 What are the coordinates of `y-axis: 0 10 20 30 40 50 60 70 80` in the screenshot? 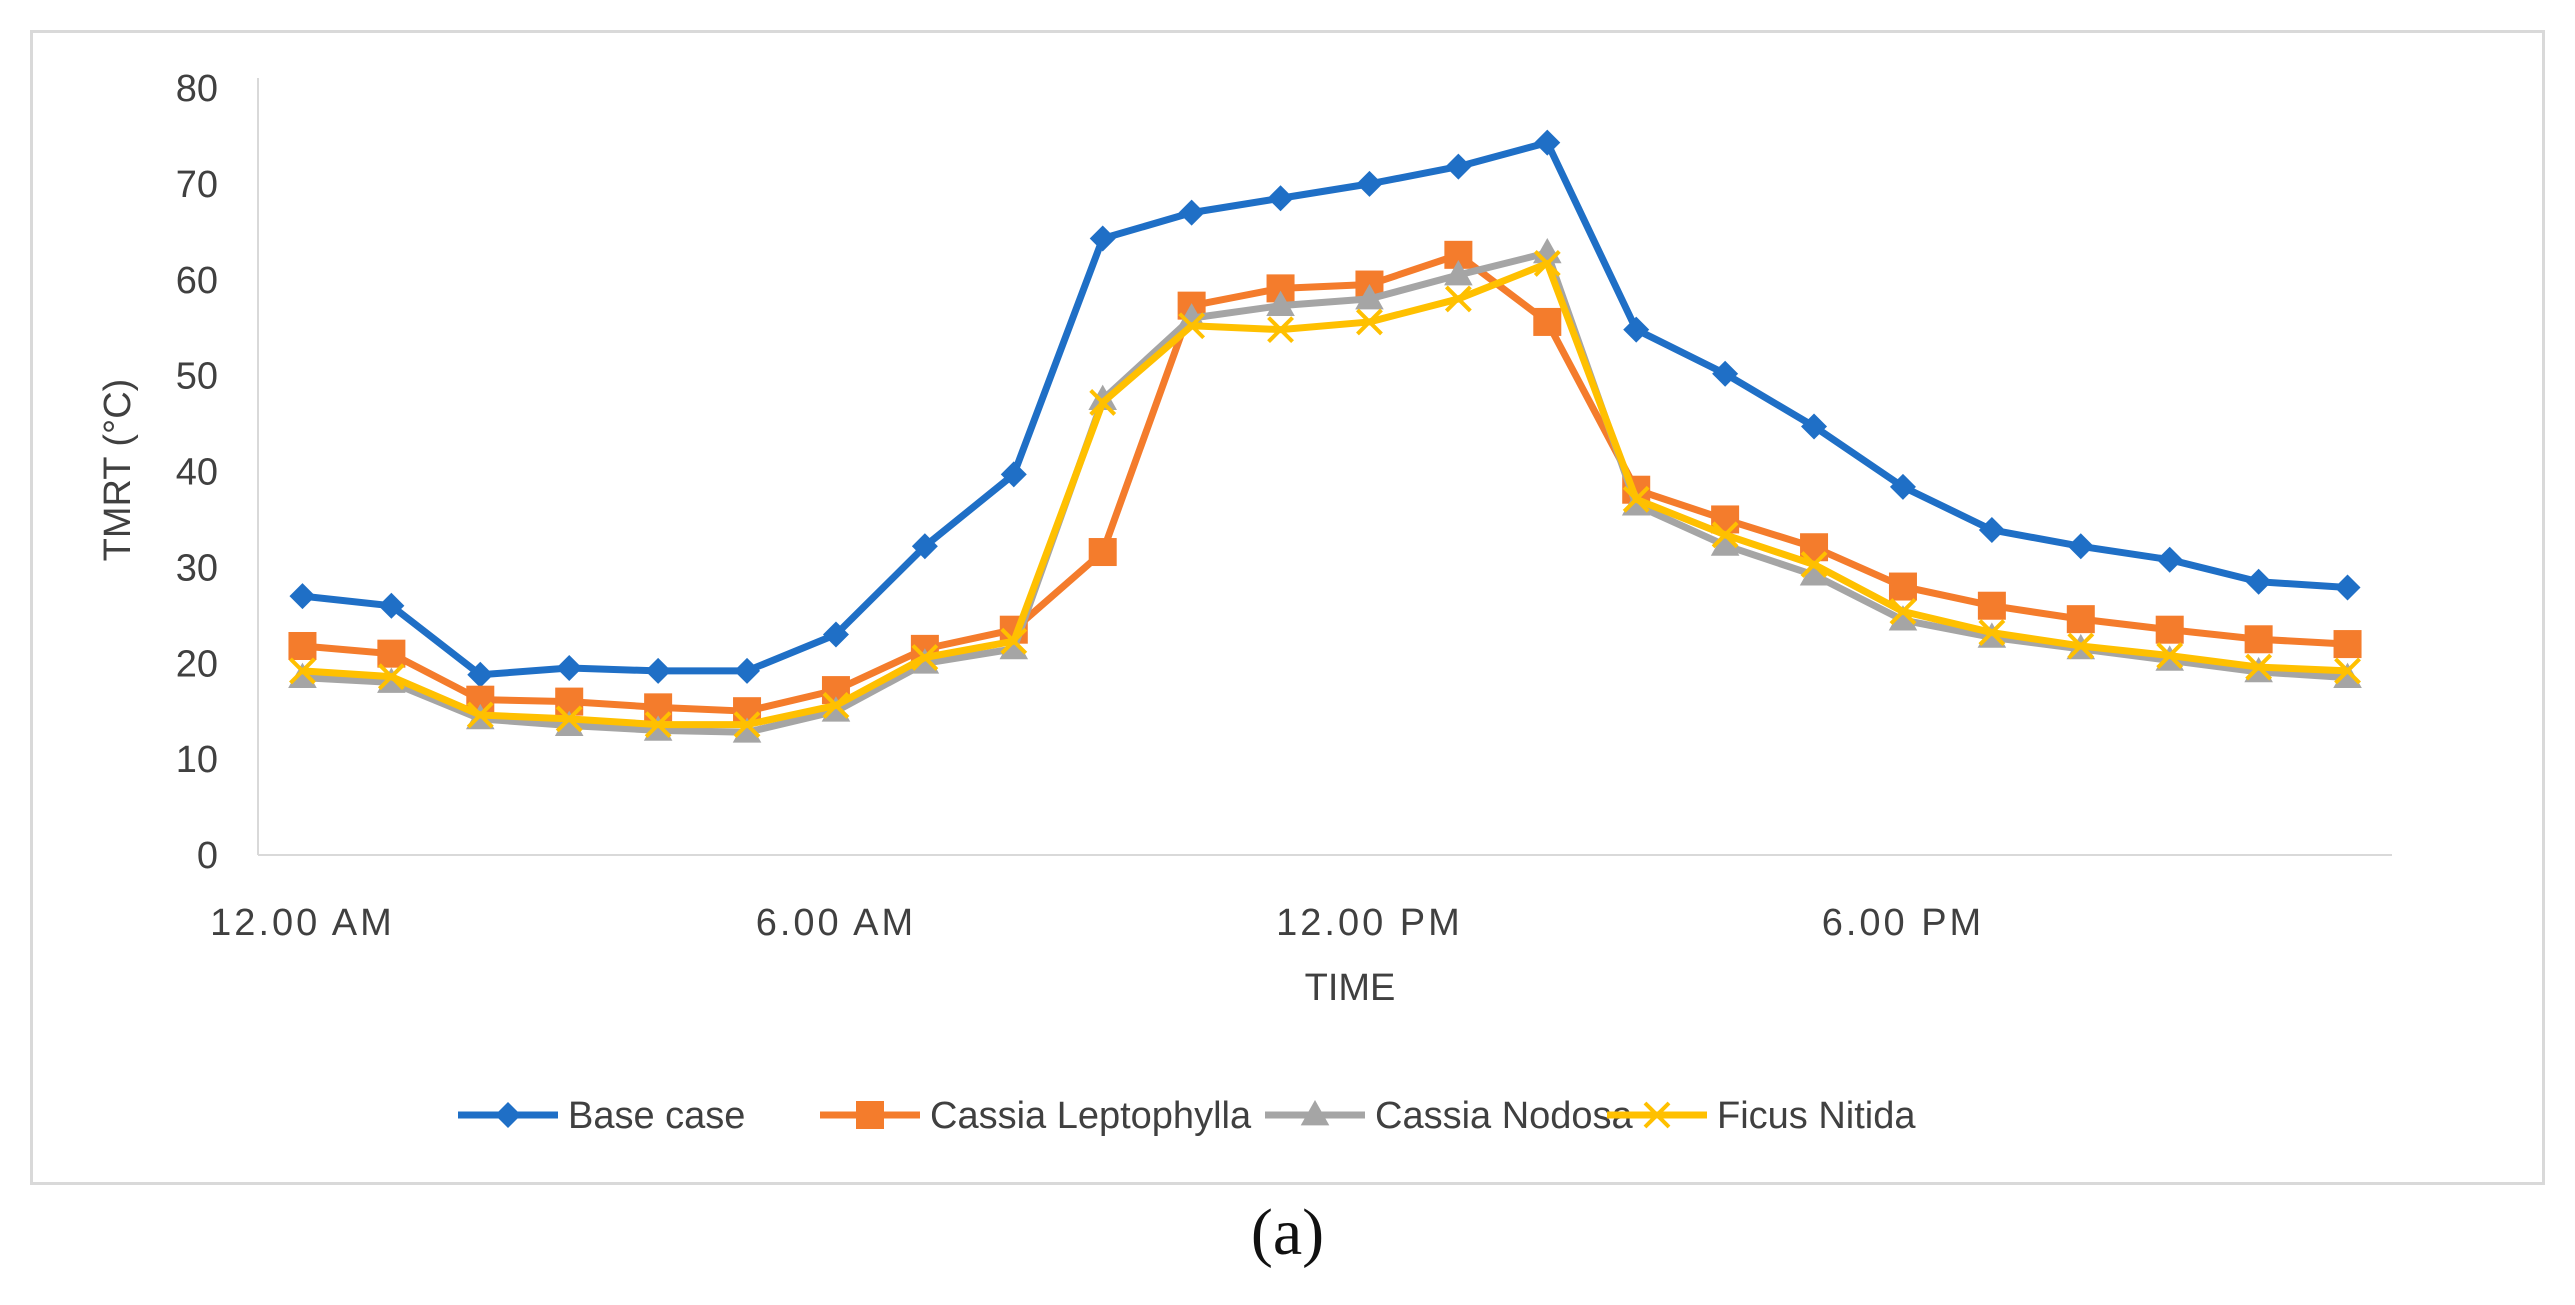 It's located at (217, 472).